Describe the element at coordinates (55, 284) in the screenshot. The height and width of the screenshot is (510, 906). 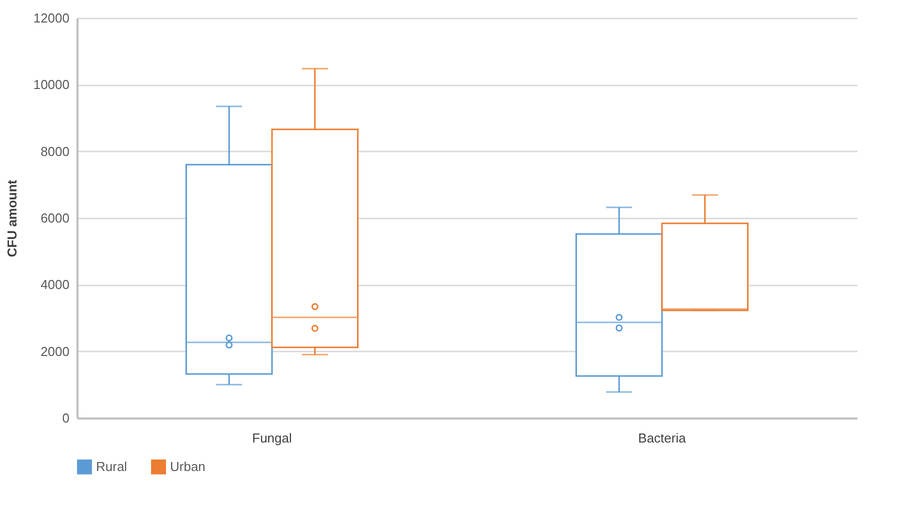
I see `y-tick-label: 4000` at that location.